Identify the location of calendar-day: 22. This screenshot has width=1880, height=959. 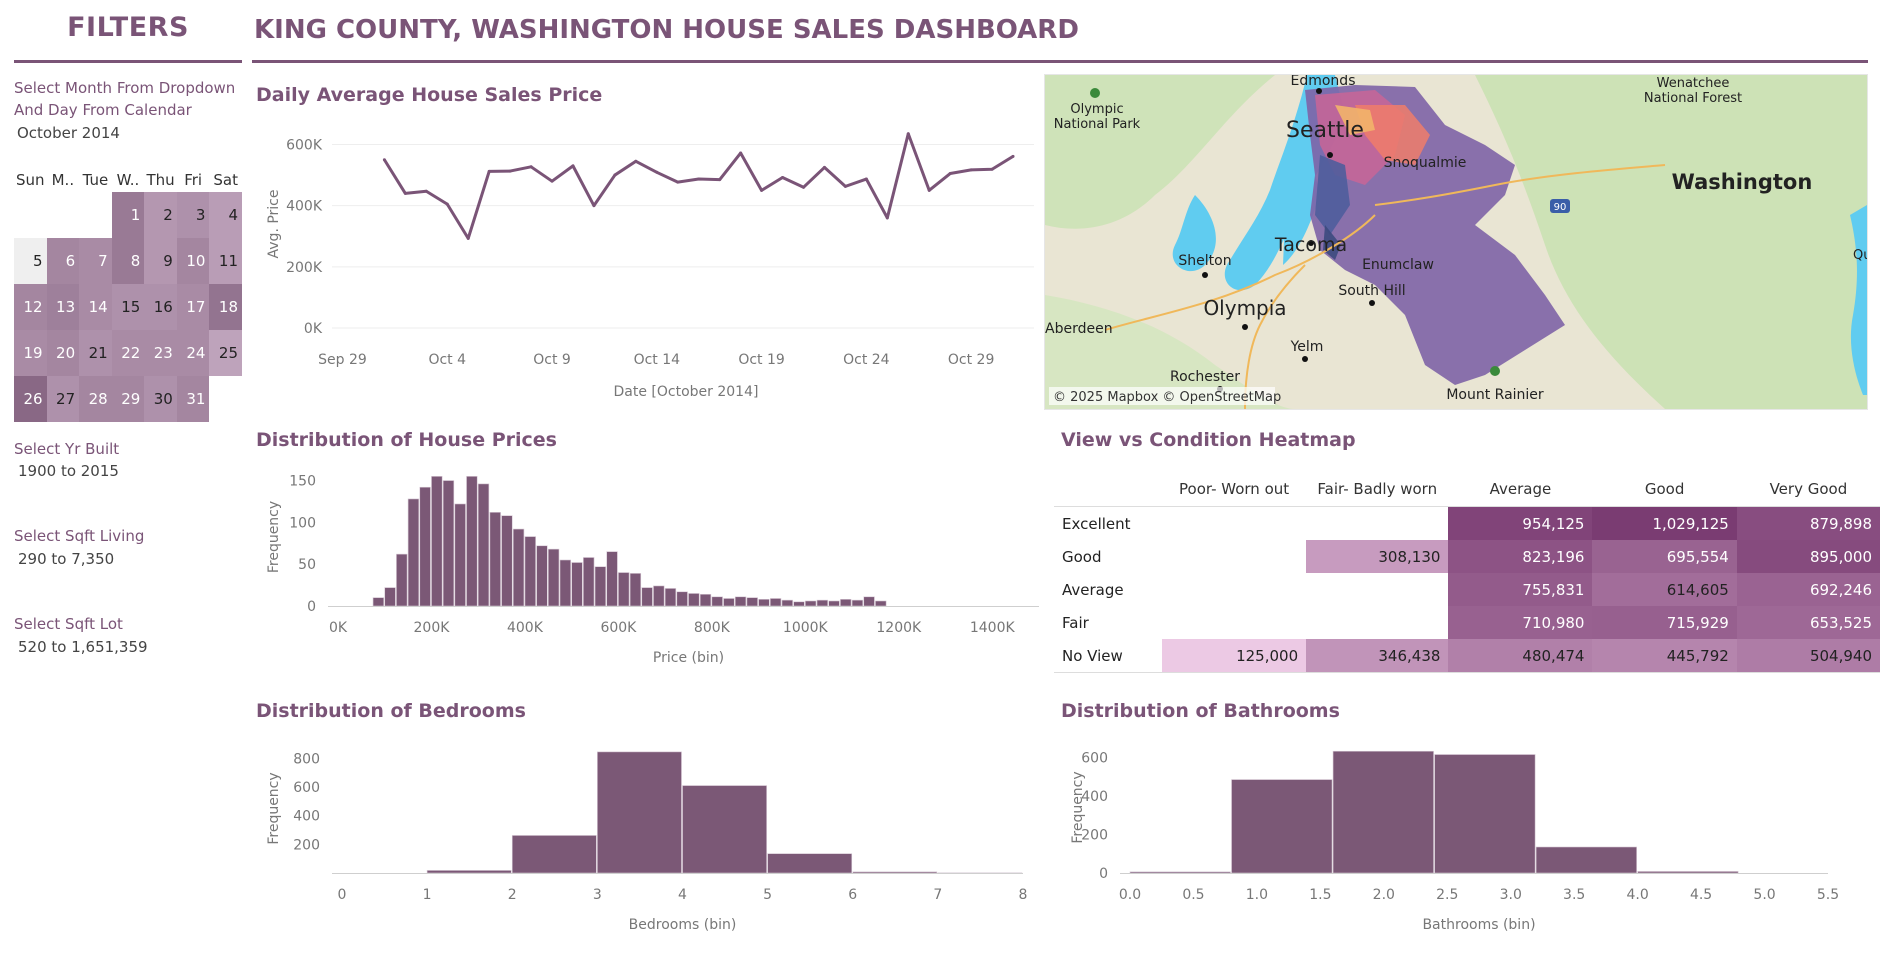
(128, 353).